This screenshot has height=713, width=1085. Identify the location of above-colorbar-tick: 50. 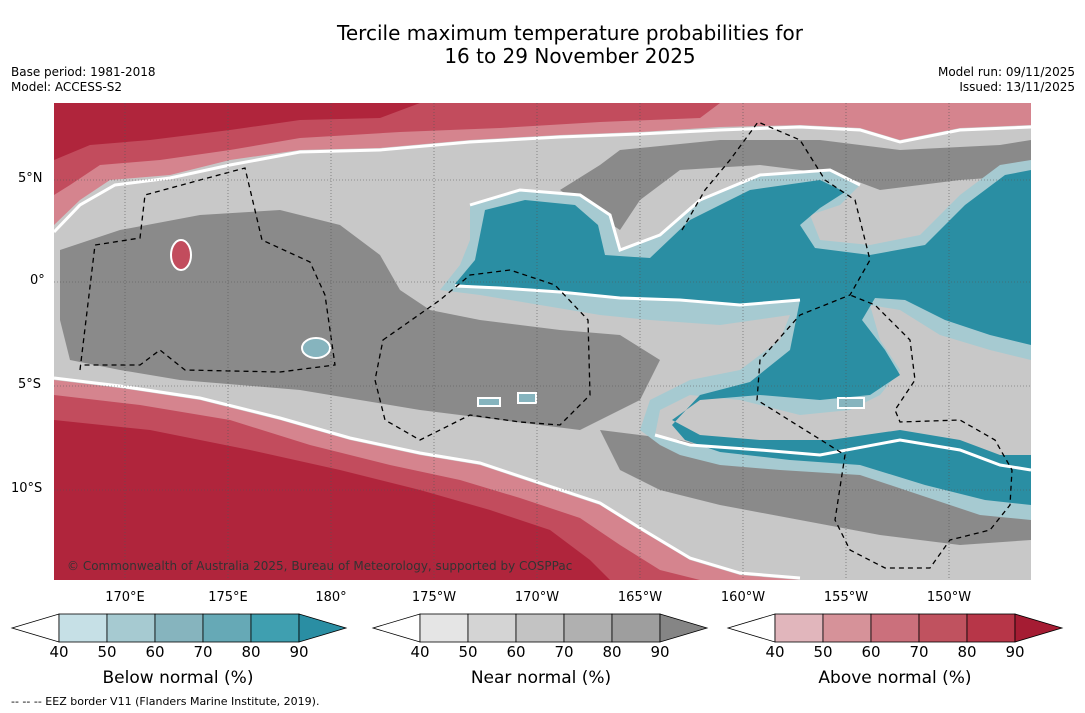
(823, 652).